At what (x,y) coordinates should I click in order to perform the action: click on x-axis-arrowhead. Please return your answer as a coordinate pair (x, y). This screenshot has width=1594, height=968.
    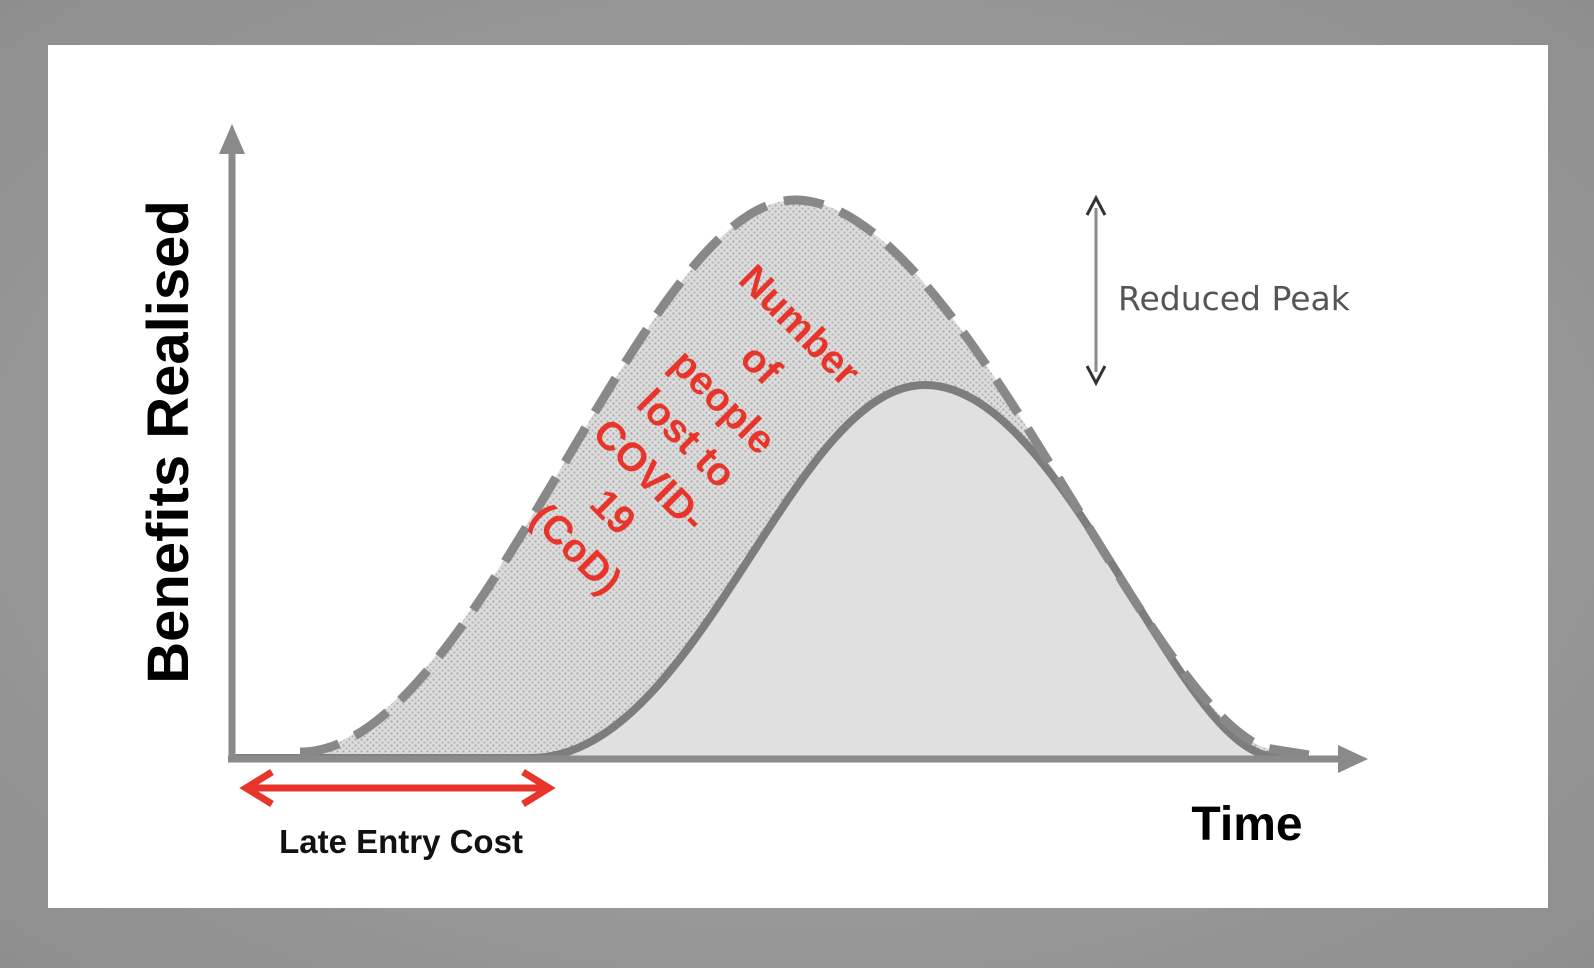
    Looking at the image, I should click on (1353, 759).